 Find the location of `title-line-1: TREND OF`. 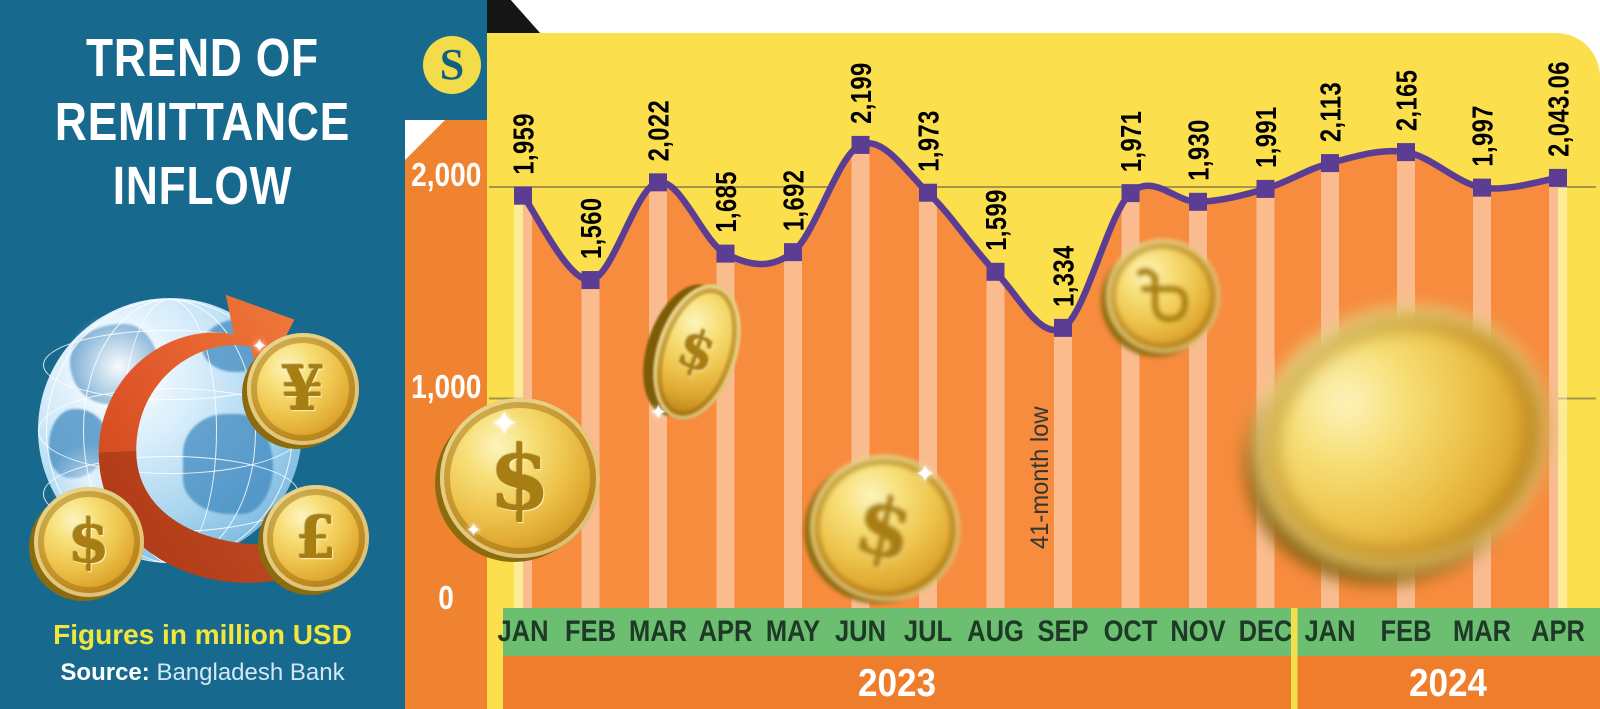

title-line-1: TREND OF is located at coordinates (202, 58).